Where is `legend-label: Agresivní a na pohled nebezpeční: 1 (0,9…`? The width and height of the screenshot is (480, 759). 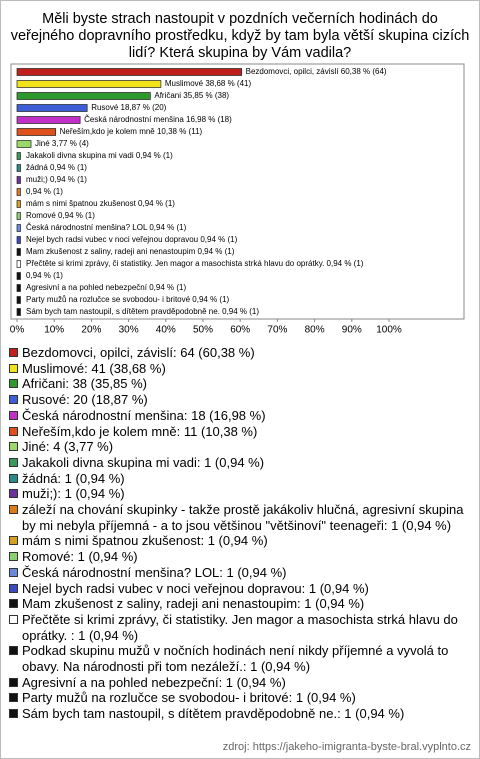
legend-label: Agresivní a na pohled nebezpeční: 1 (0,9… is located at coordinates (154, 682).